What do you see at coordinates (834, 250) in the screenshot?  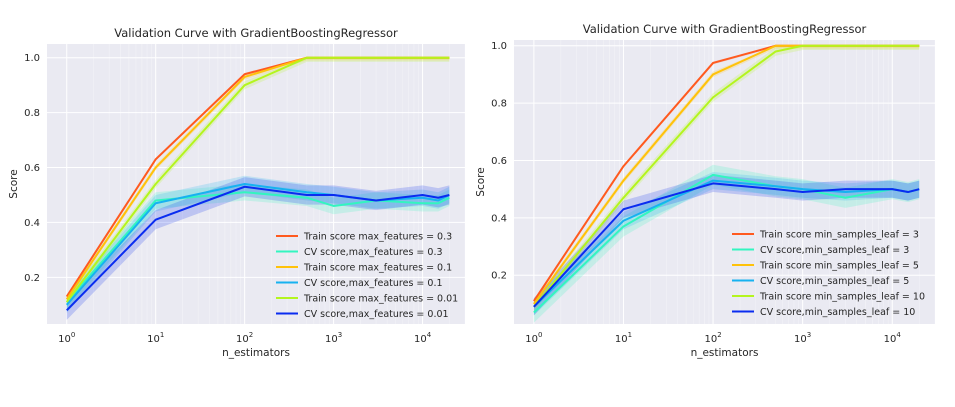 I see `legend-label-2: CV score,min_samples_leaf = 3` at bounding box center [834, 250].